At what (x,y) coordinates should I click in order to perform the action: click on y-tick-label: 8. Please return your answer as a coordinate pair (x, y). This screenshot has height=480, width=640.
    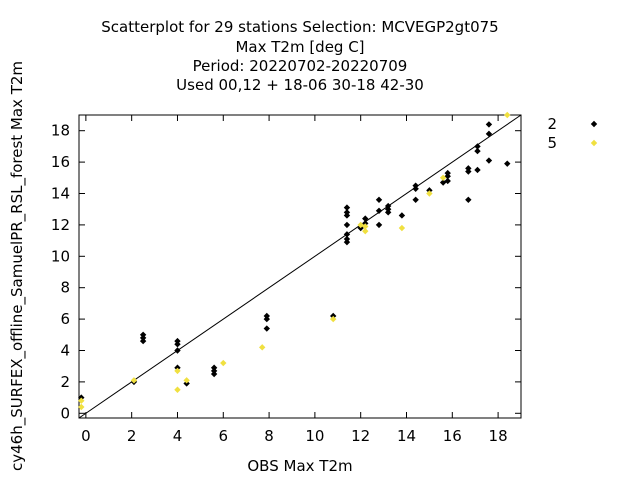
    Looking at the image, I should click on (65, 288).